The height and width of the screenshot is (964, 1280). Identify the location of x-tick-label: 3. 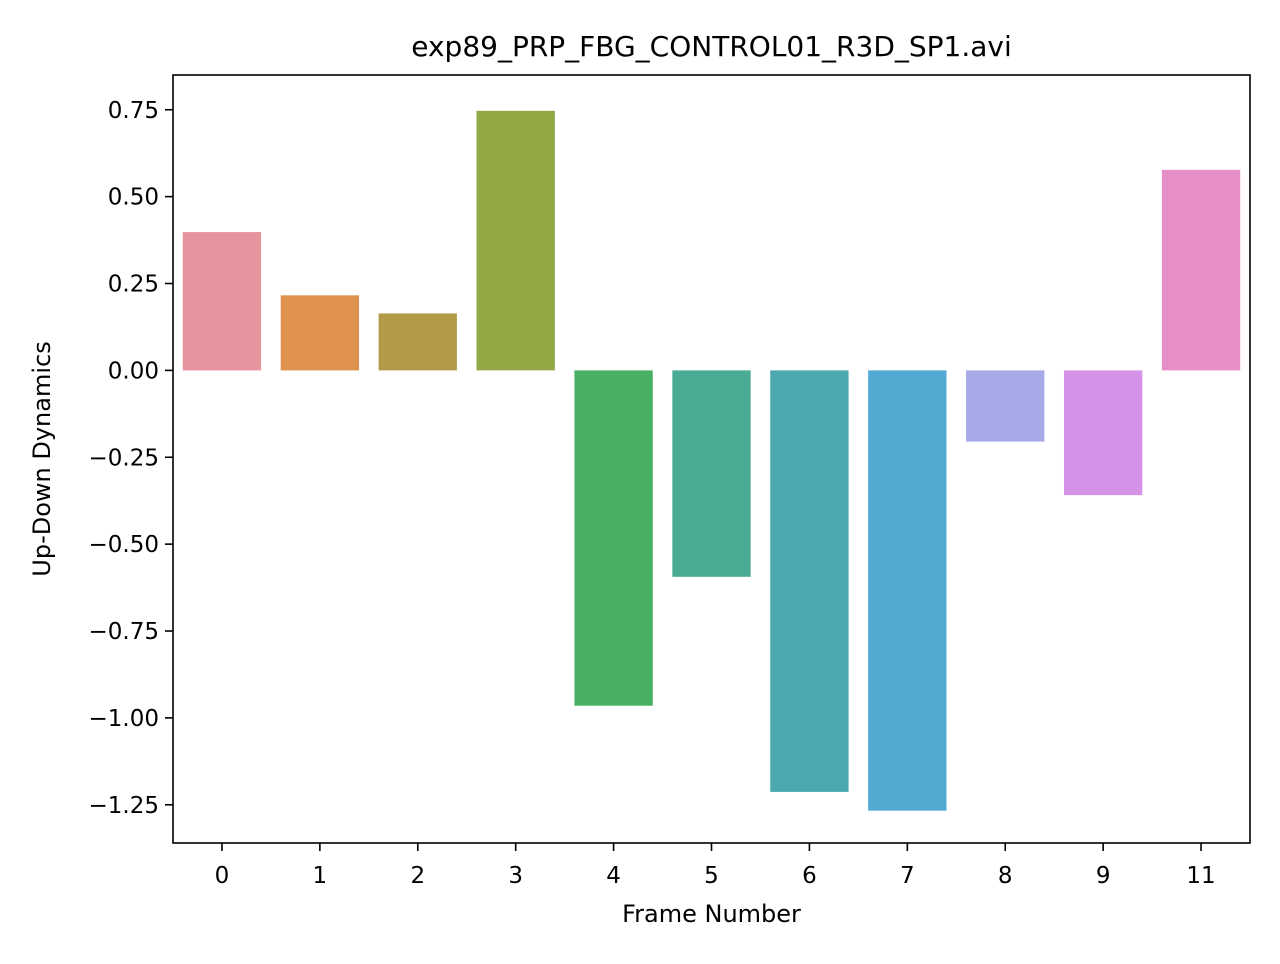
(515, 876).